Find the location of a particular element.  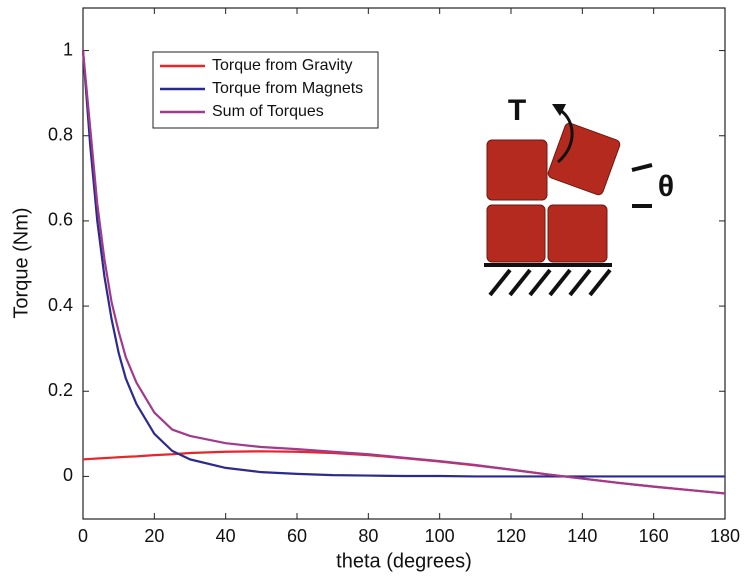

x-tick-label: 140 is located at coordinates (582, 536).